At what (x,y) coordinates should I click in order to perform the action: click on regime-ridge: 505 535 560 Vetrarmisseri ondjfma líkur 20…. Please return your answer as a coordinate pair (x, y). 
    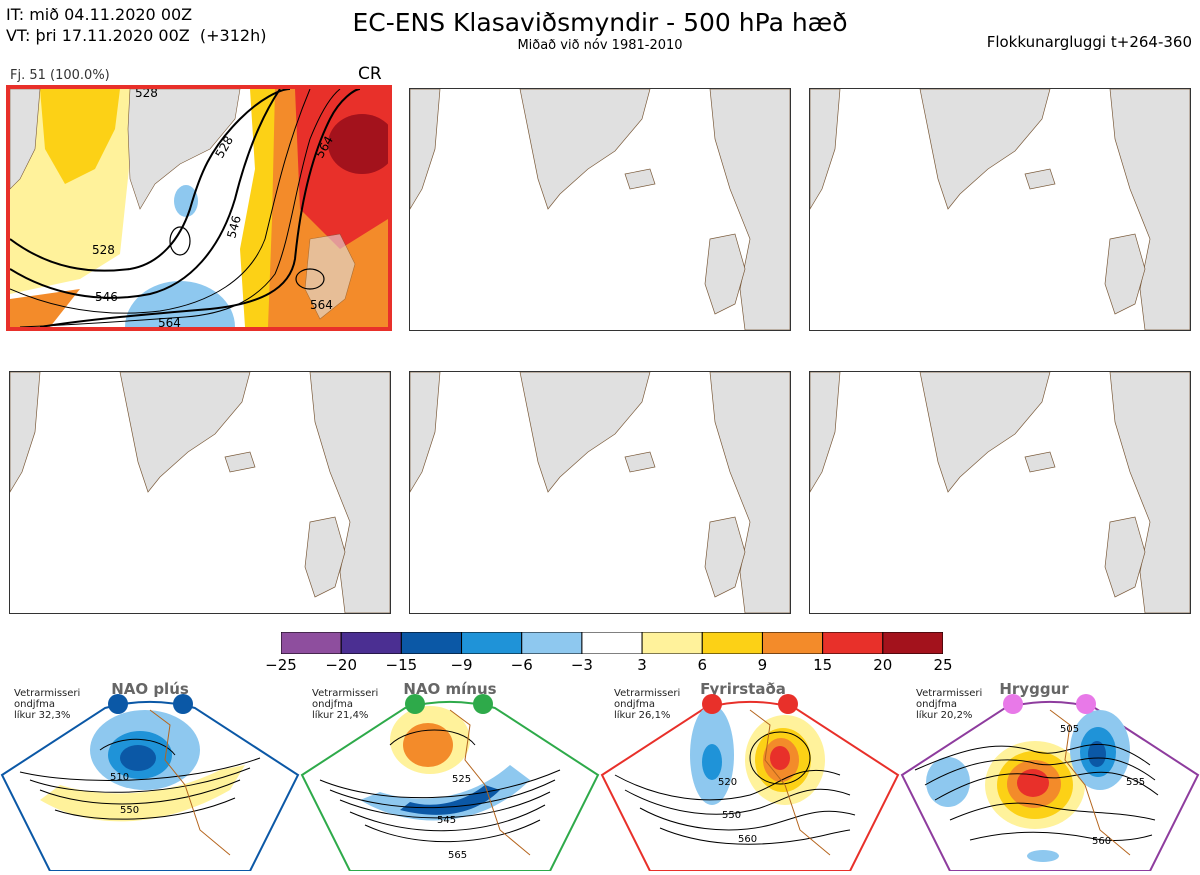
    Looking at the image, I should click on (1050, 776).